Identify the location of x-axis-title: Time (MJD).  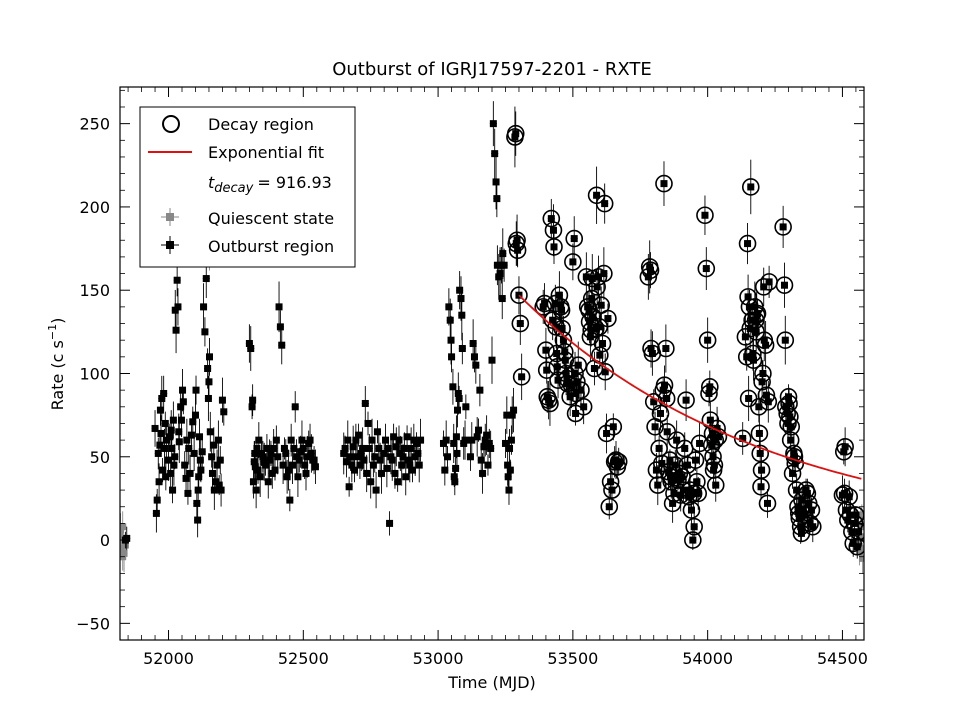
(491, 682).